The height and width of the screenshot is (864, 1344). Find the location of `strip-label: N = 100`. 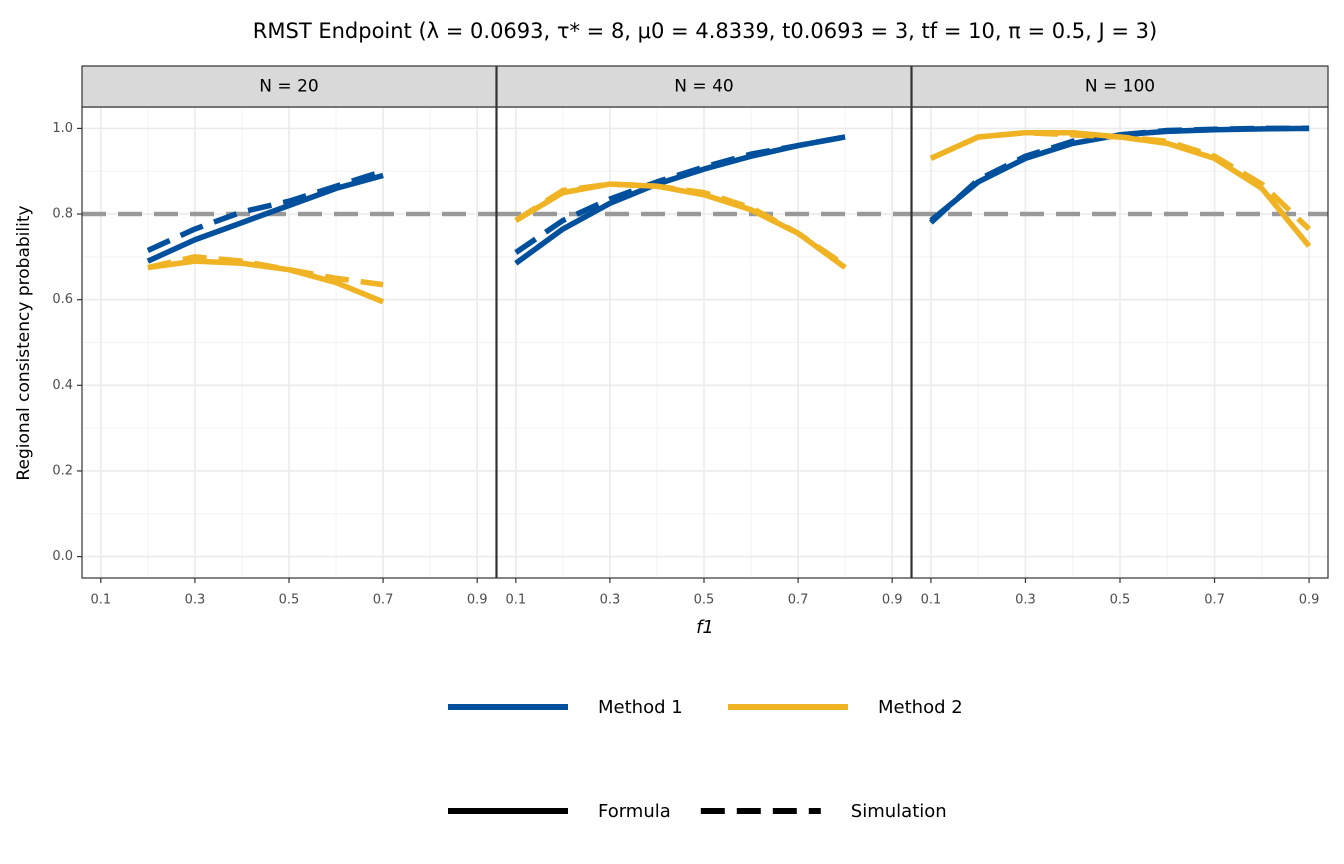

strip-label: N = 100 is located at coordinates (1120, 87).